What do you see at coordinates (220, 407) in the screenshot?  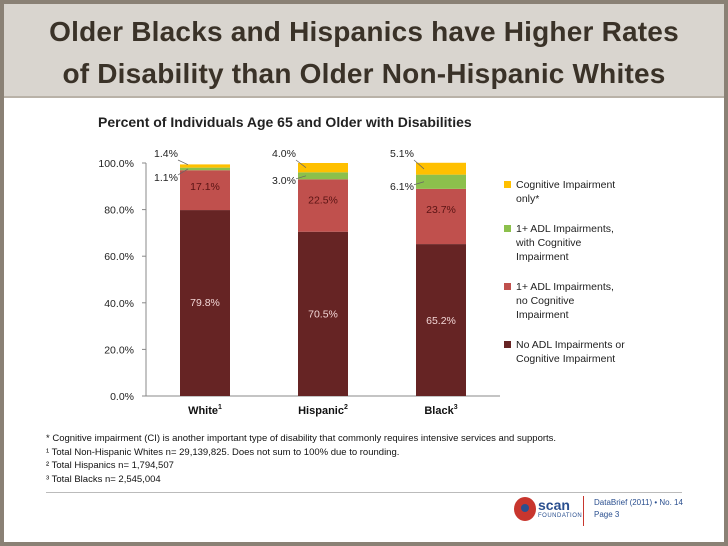 I see `x-category-superscript: 1` at bounding box center [220, 407].